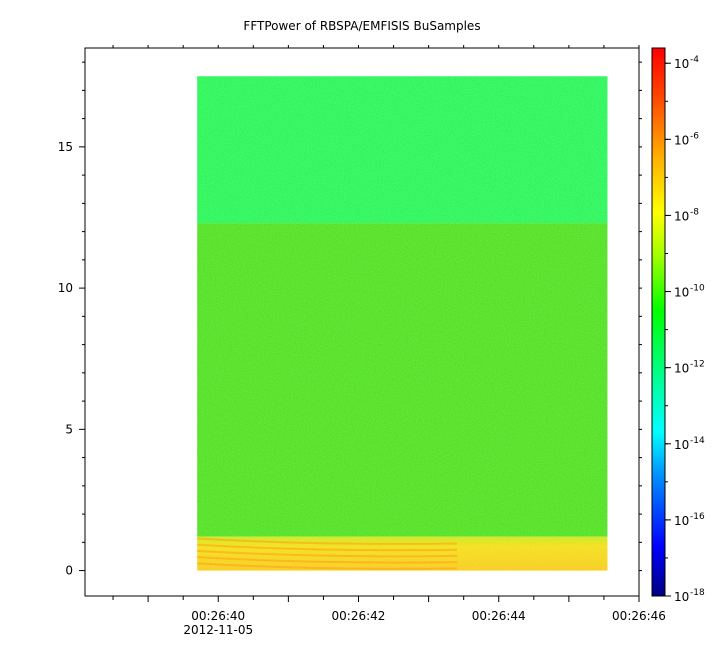 This screenshot has width=724, height=656. What do you see at coordinates (639, 616) in the screenshot?
I see `x-tick-label: 00:26:46` at bounding box center [639, 616].